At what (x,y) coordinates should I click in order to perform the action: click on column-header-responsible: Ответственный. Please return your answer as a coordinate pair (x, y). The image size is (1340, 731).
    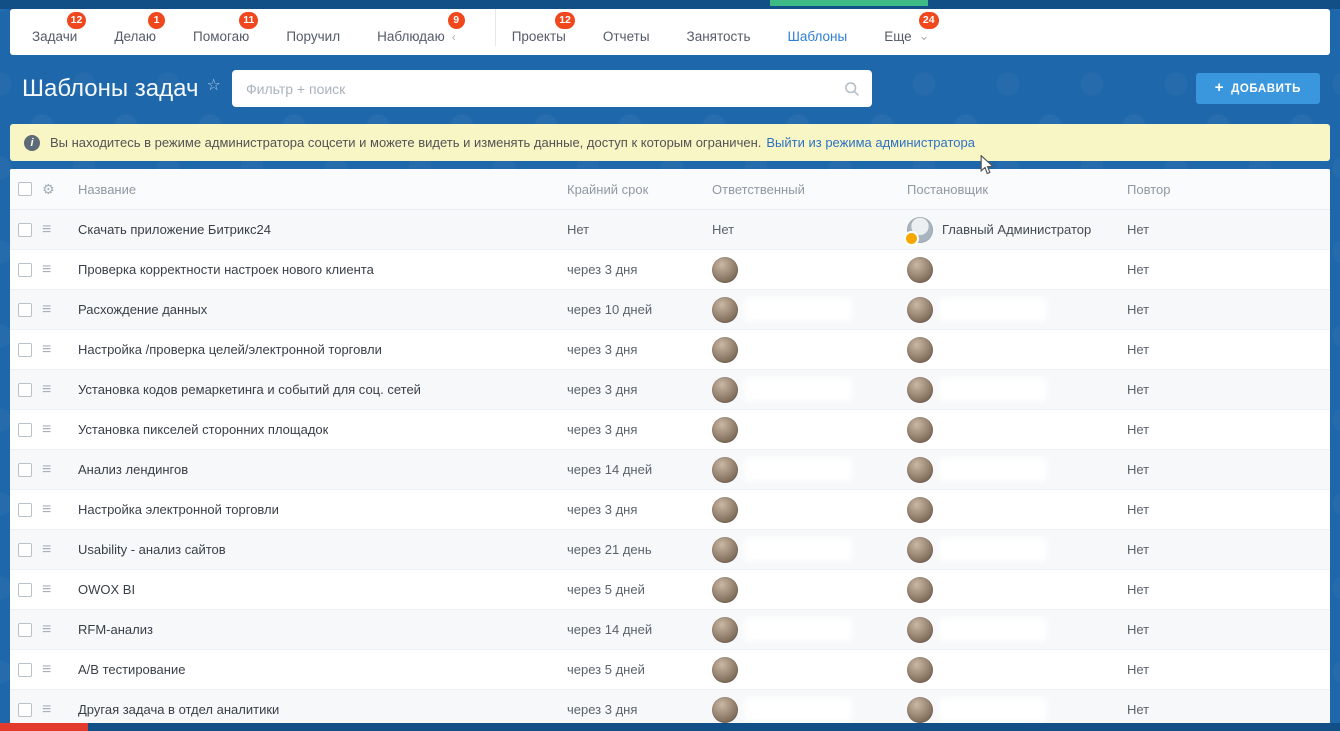
    Looking at the image, I should click on (758, 189).